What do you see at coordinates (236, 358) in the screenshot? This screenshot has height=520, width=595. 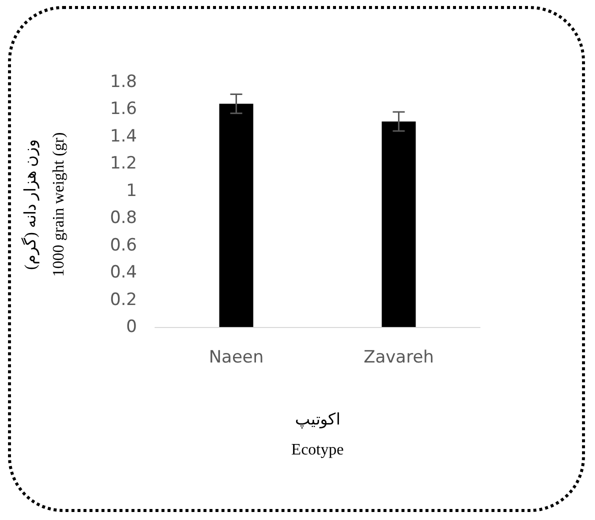 I see `x-tick-label: Naeen` at bounding box center [236, 358].